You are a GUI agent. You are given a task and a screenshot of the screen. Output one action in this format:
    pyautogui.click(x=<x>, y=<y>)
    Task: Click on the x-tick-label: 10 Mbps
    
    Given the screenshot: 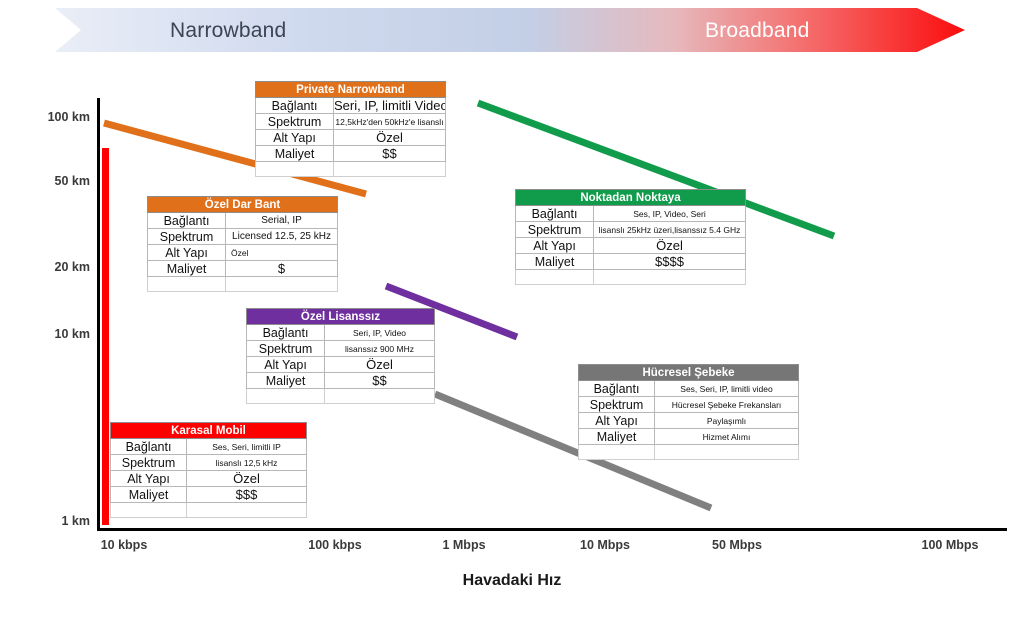 What is the action you would take?
    pyautogui.click(x=605, y=545)
    